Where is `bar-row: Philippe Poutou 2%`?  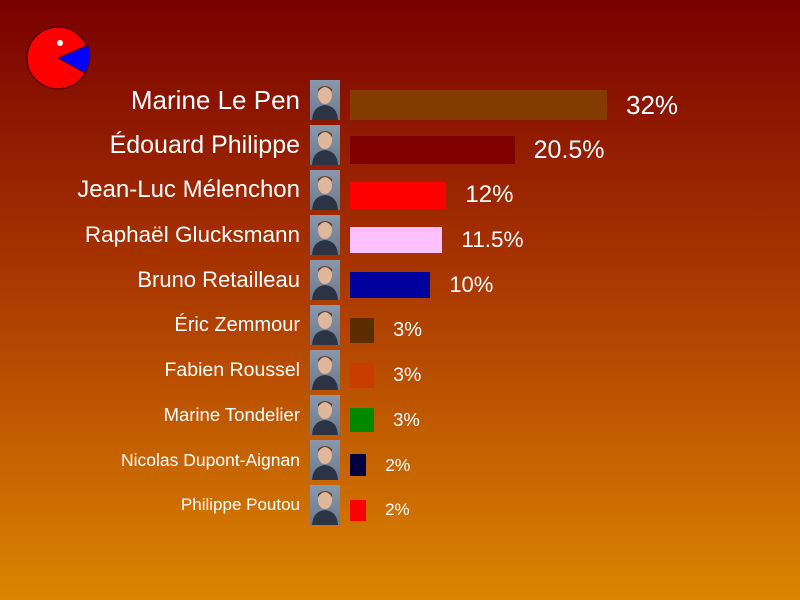 bar-row: Philippe Poutou 2% is located at coordinates (400, 505).